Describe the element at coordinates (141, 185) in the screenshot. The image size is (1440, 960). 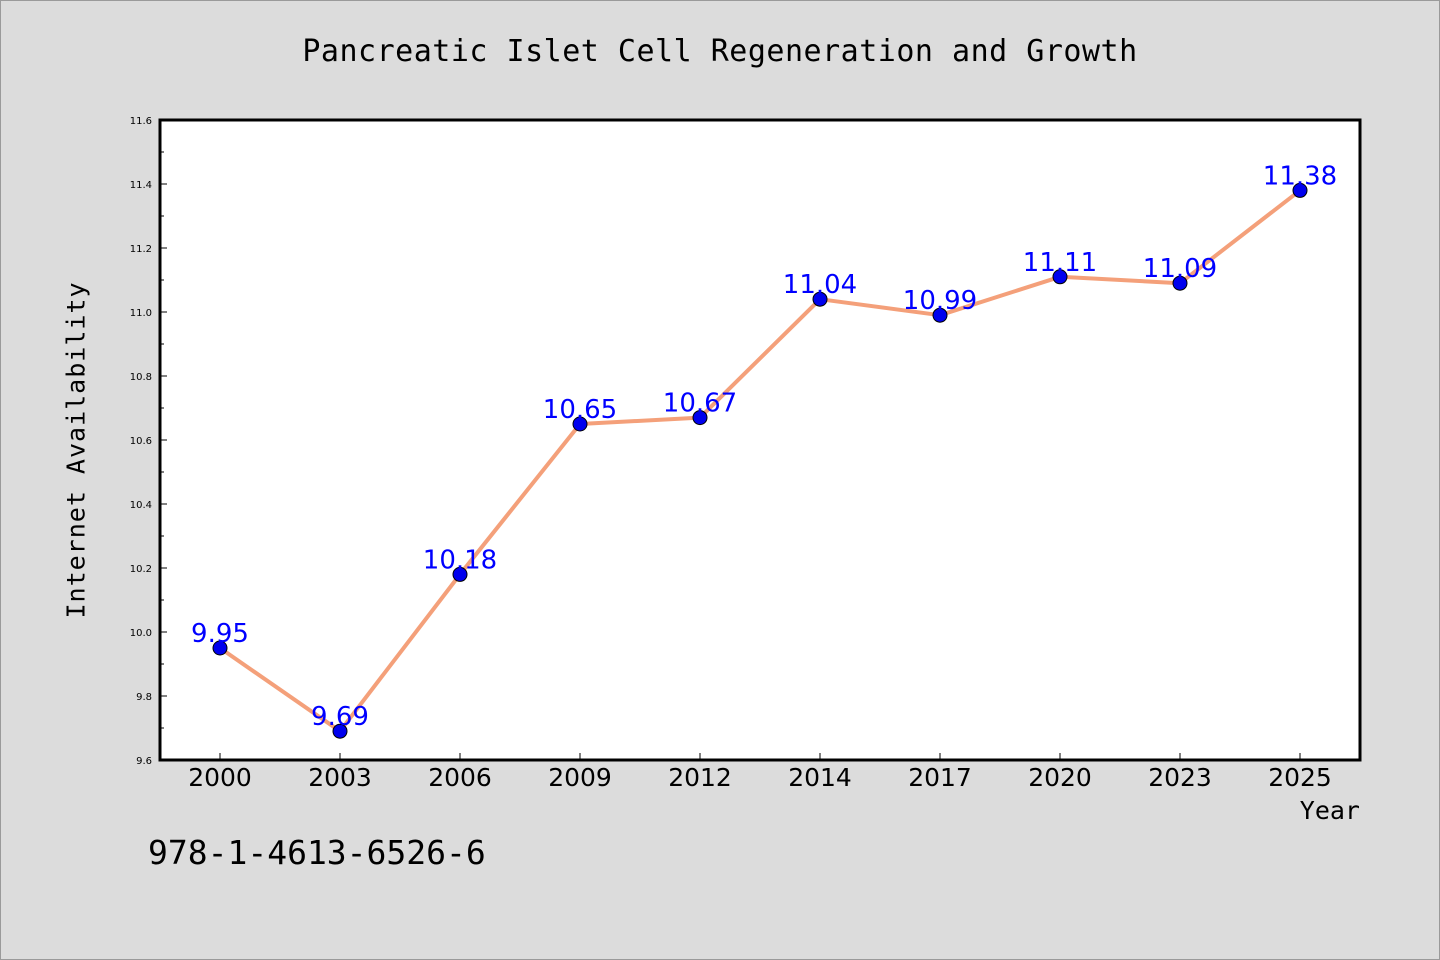
I see `y-tick-label: 11.4` at that location.